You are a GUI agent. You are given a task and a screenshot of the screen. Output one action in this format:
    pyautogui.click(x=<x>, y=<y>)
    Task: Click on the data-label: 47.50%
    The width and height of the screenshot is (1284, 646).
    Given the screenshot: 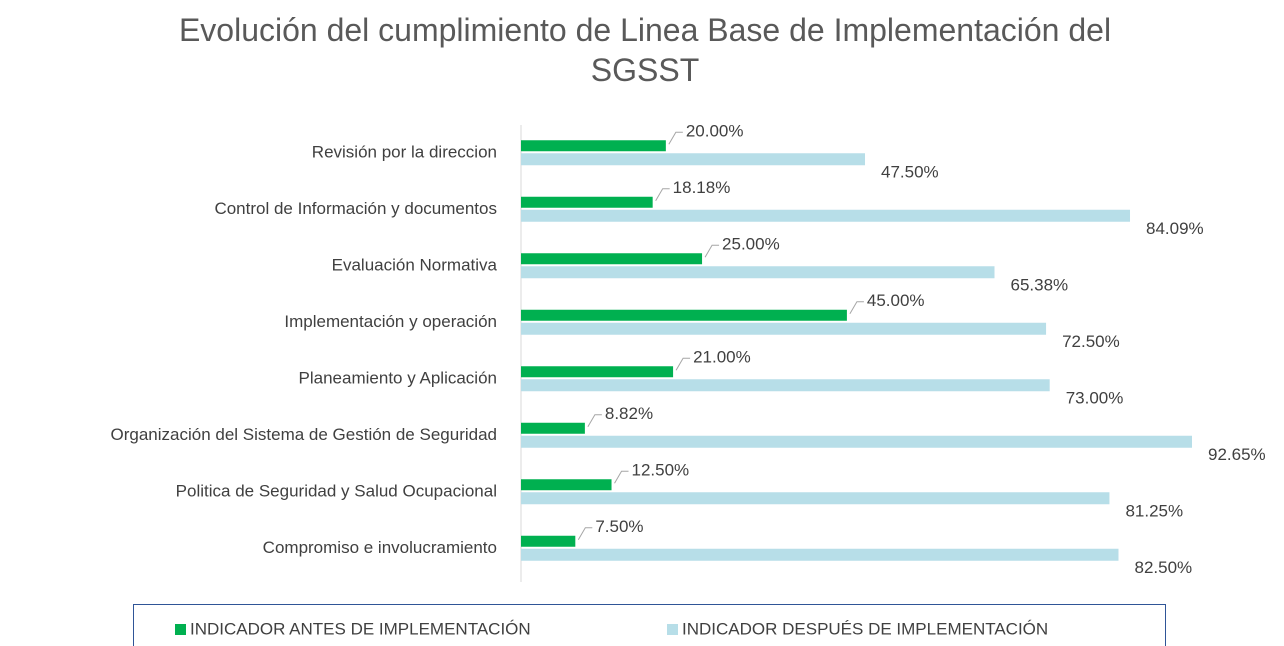 What is the action you would take?
    pyautogui.click(x=910, y=172)
    